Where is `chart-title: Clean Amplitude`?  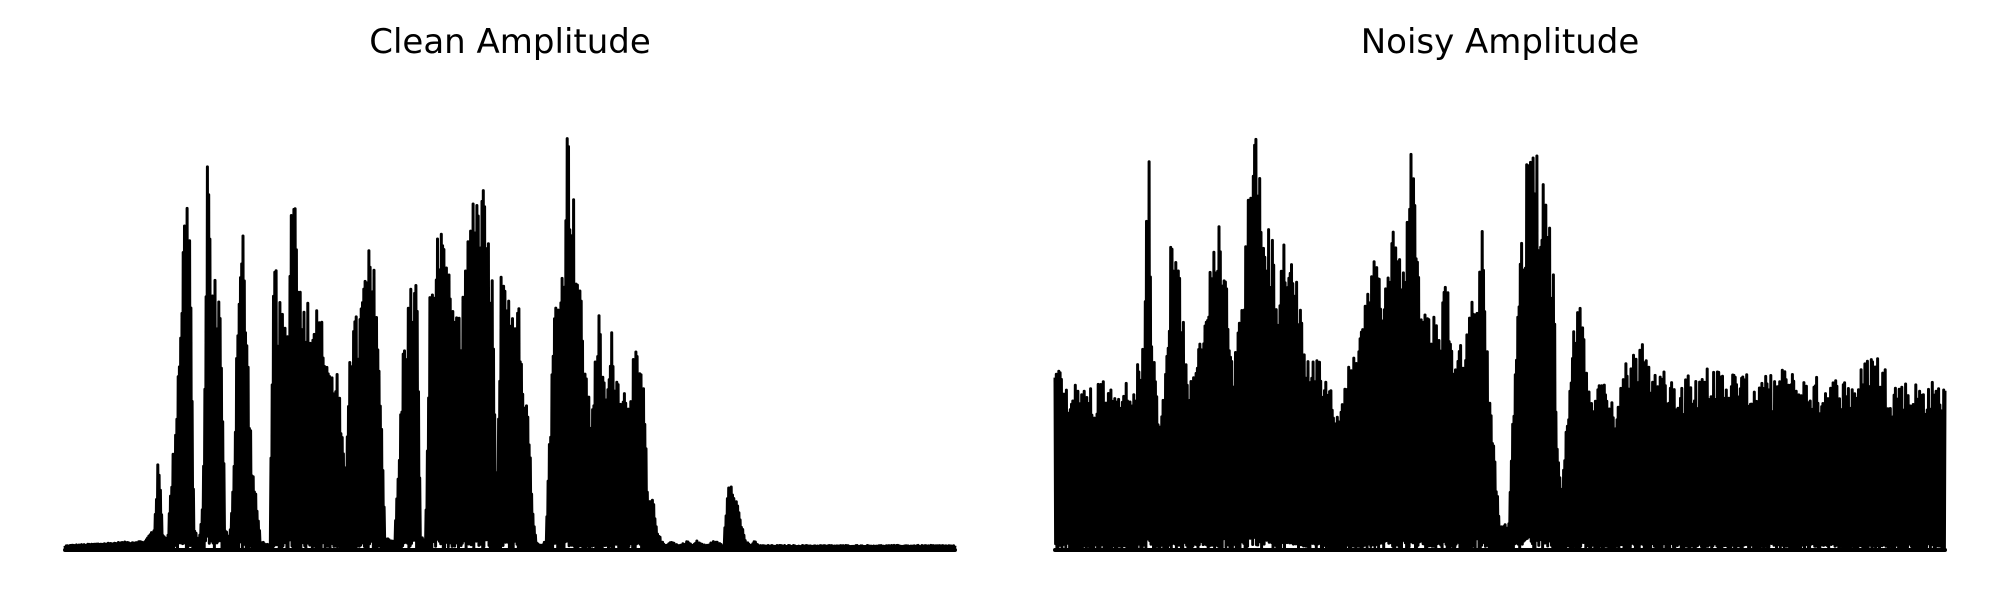
chart-title: Clean Amplitude is located at coordinates (510, 42).